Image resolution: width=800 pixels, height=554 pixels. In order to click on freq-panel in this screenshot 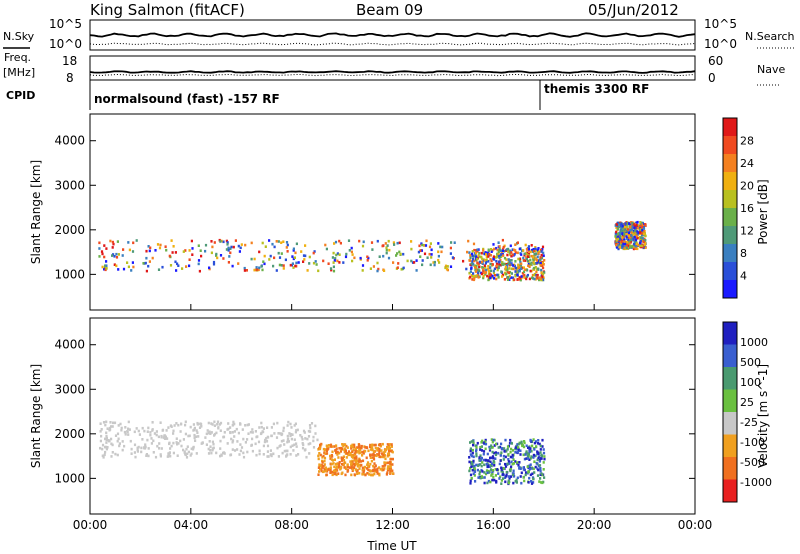, I will do `click(392, 68)`.